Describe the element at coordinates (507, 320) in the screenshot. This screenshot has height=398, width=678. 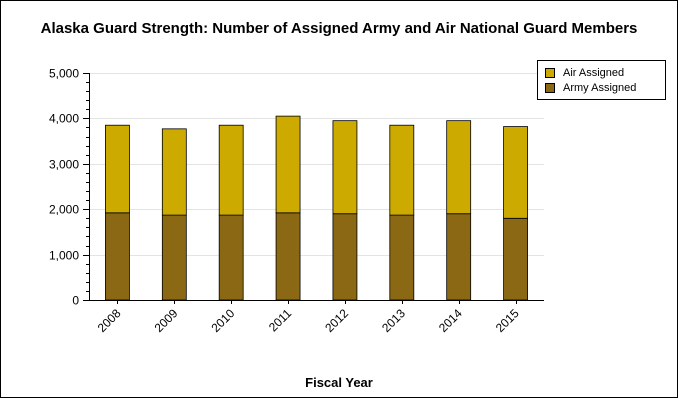
I see `x-tick-label: 2015` at that location.